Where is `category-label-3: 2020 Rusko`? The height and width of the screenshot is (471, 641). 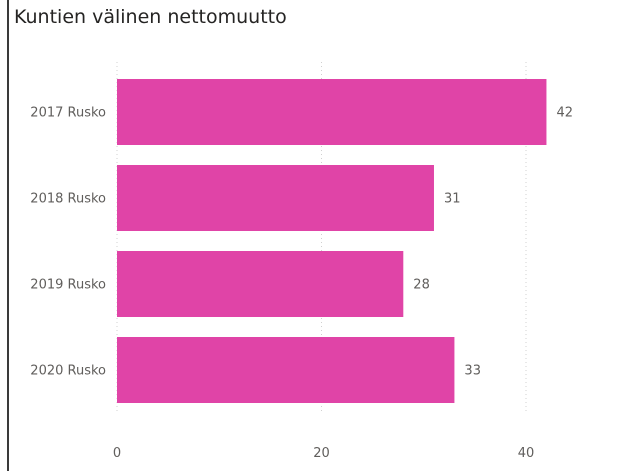 category-label-3: 2020 Rusko is located at coordinates (68, 371).